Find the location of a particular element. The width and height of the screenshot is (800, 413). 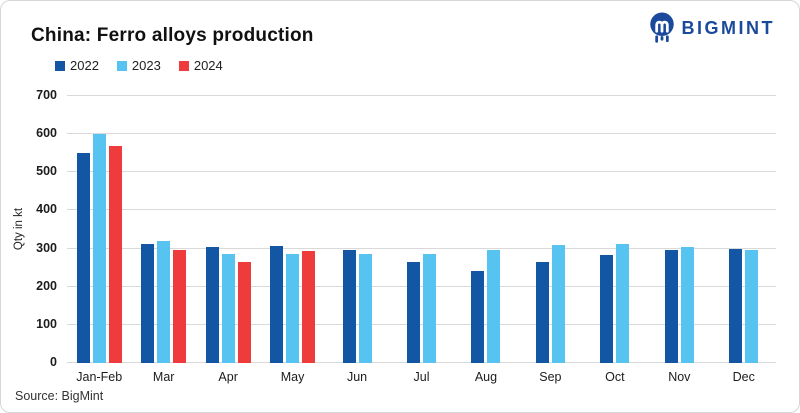

bar-2022-Mar is located at coordinates (148, 303).